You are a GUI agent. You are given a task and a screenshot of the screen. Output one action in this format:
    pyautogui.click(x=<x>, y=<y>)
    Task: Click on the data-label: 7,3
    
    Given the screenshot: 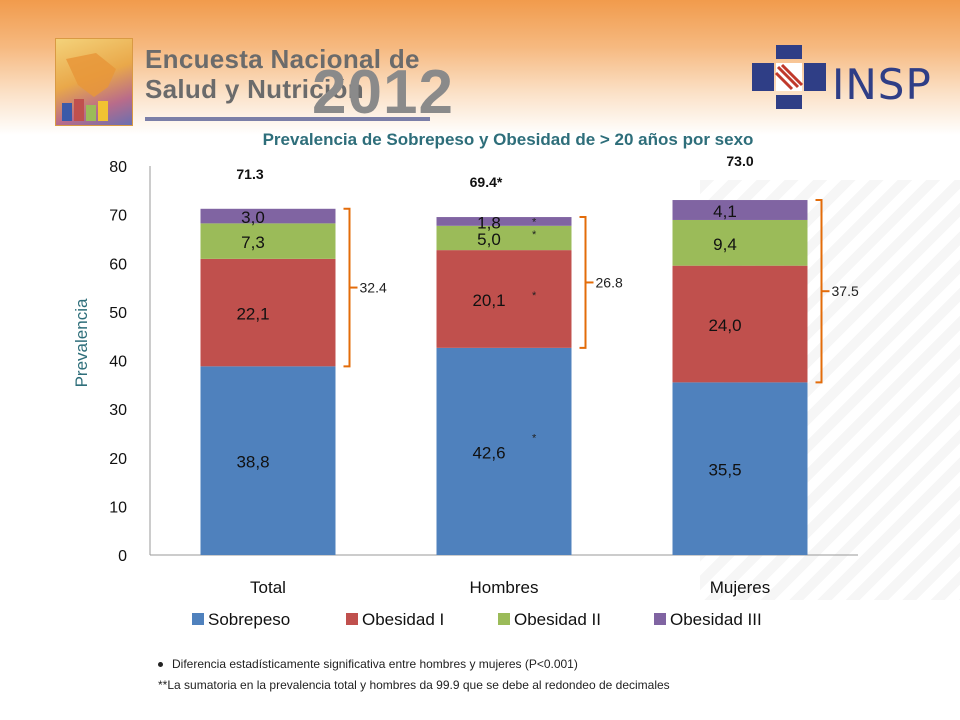 What is the action you would take?
    pyautogui.click(x=253, y=242)
    